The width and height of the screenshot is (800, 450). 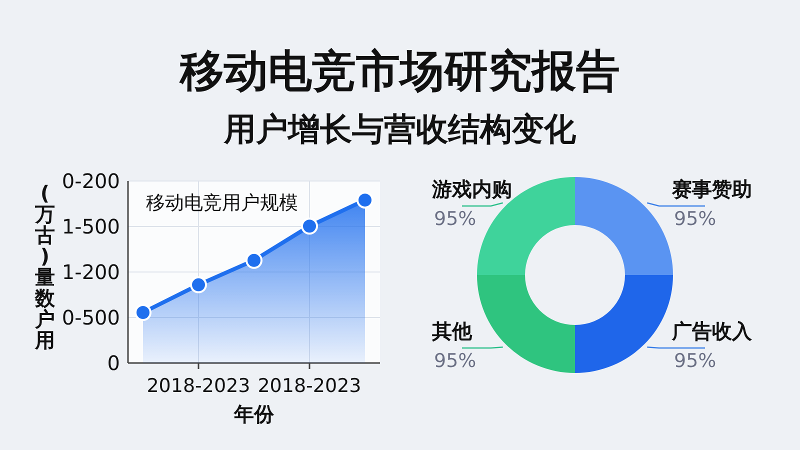 What do you see at coordinates (45, 266) in the screenshot?
I see `y-axis-title: (万古)量数户用` at bounding box center [45, 266].